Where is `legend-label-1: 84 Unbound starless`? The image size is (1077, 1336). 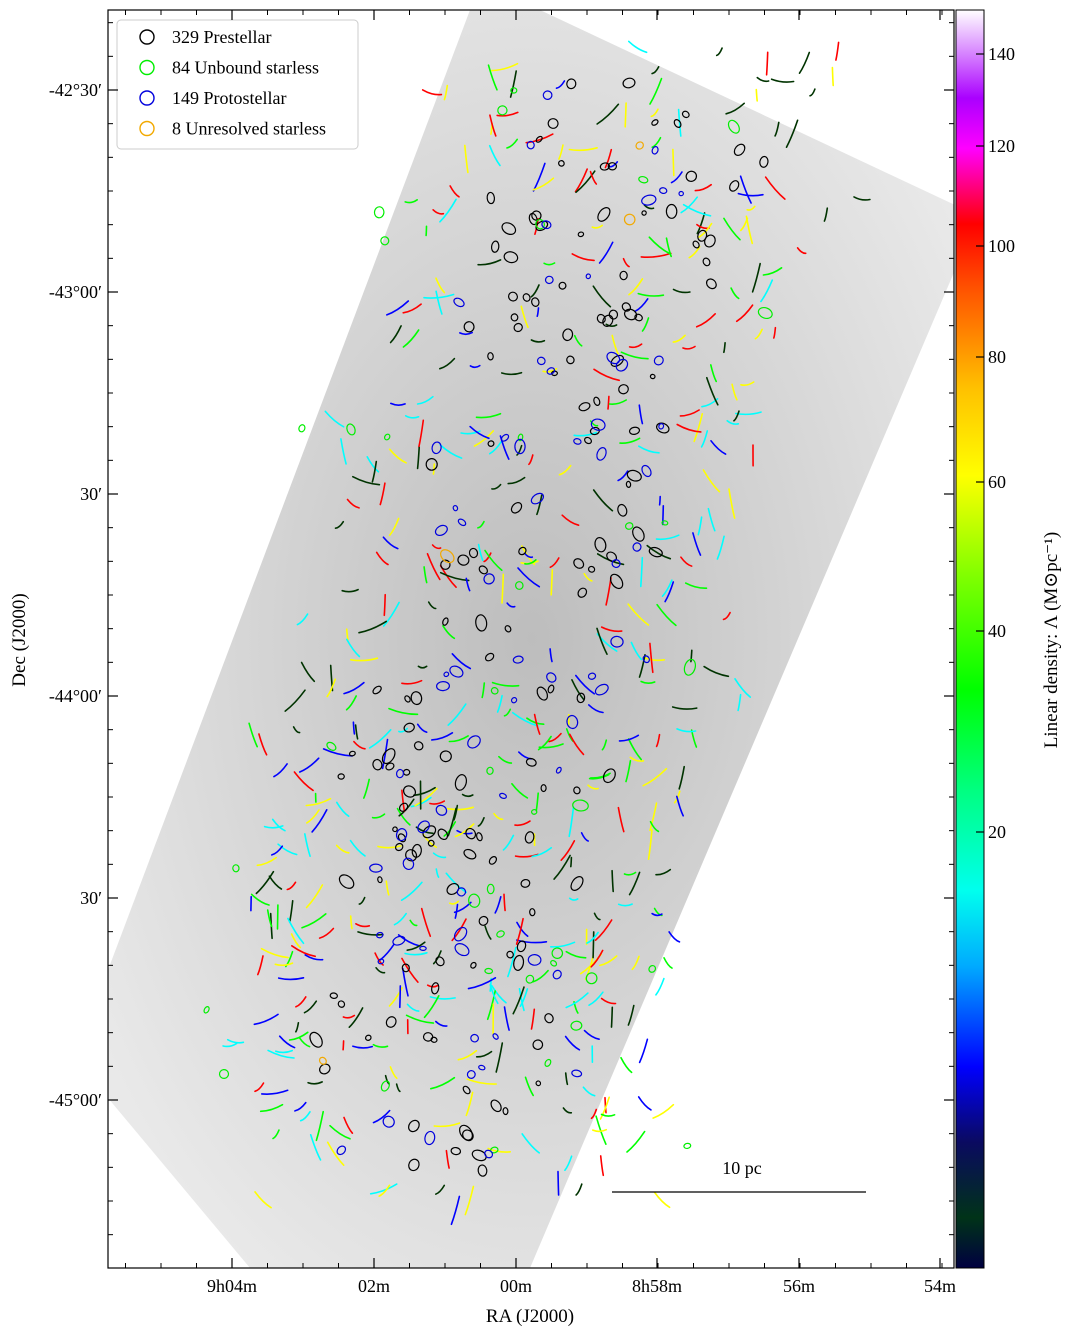 legend-label-1: 84 Unbound starless is located at coordinates (245, 68).